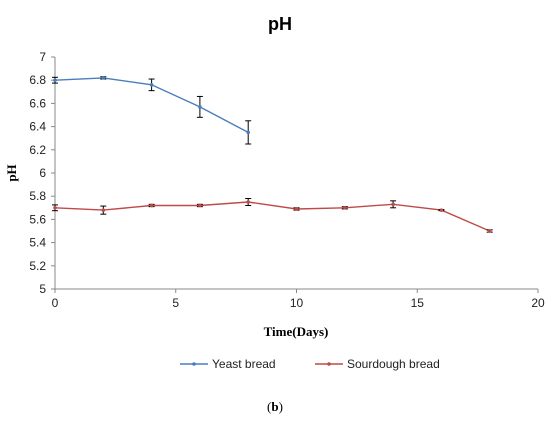  I want to click on x-tick-label: 5, so click(175, 303).